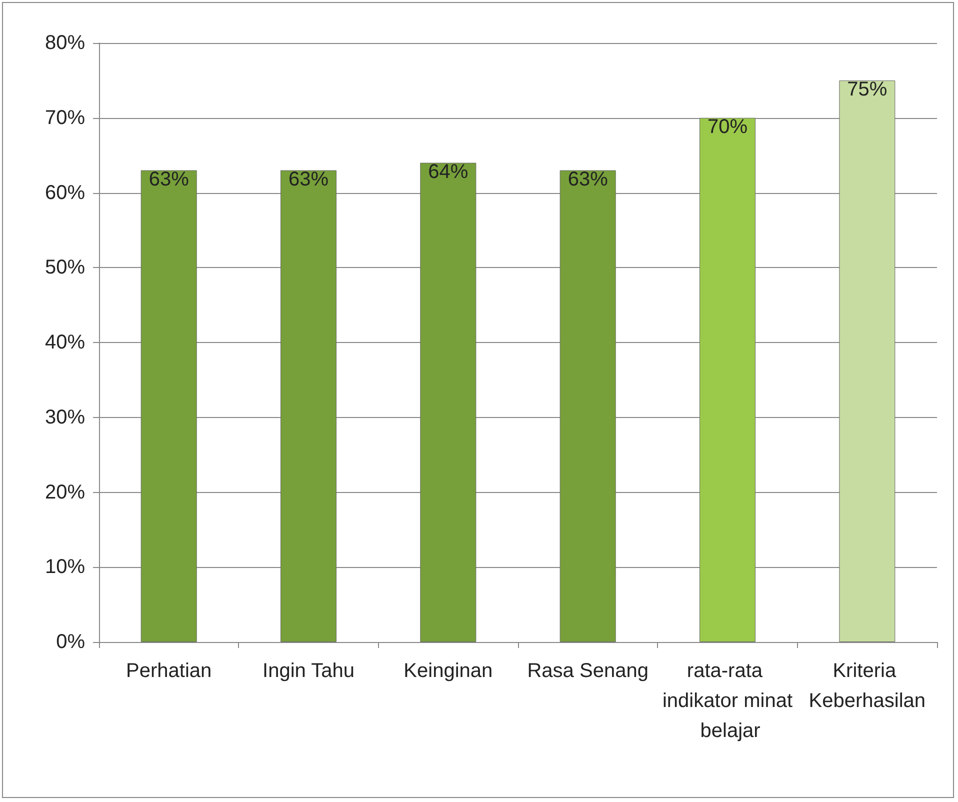  I want to click on x-tick-label: Rasa Senang, so click(587, 671).